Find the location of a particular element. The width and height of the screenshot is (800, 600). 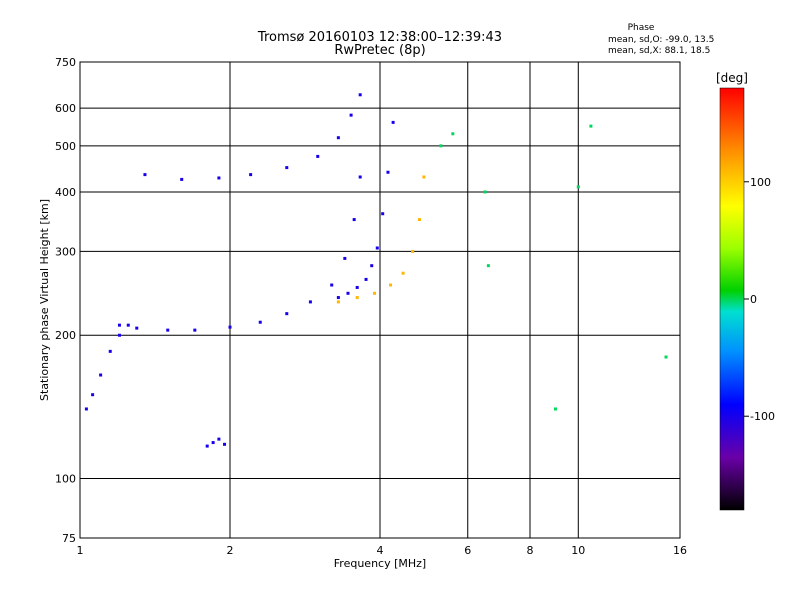

colorbar-ticks: 100 0 -100 is located at coordinates (759, 299).